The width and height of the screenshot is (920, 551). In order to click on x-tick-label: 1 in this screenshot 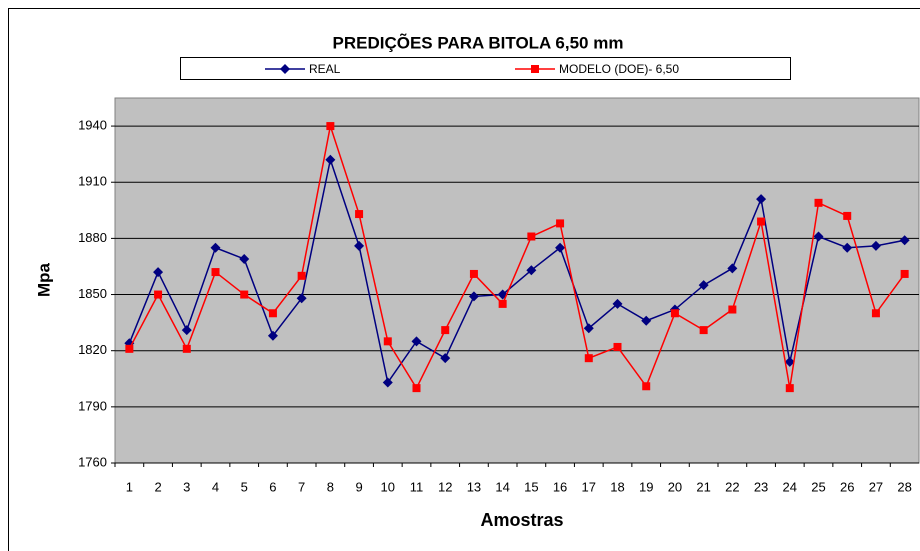, I will do `click(129, 486)`.